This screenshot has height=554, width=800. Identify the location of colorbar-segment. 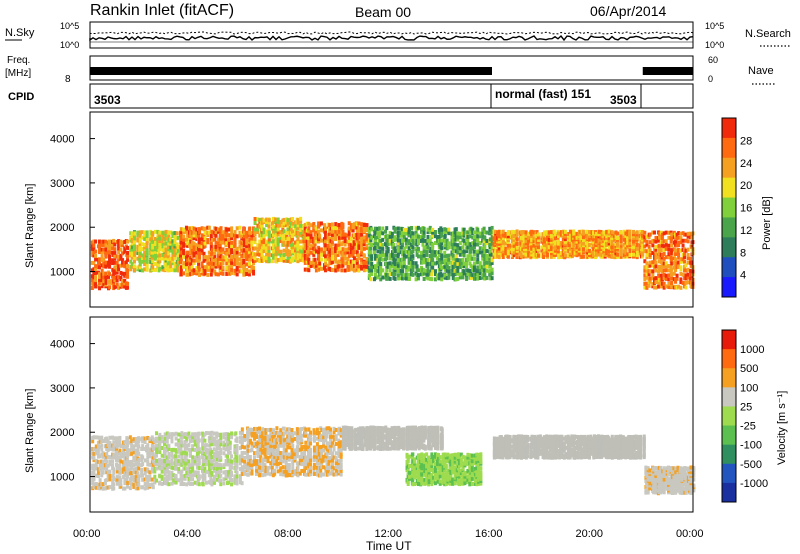
(729, 148).